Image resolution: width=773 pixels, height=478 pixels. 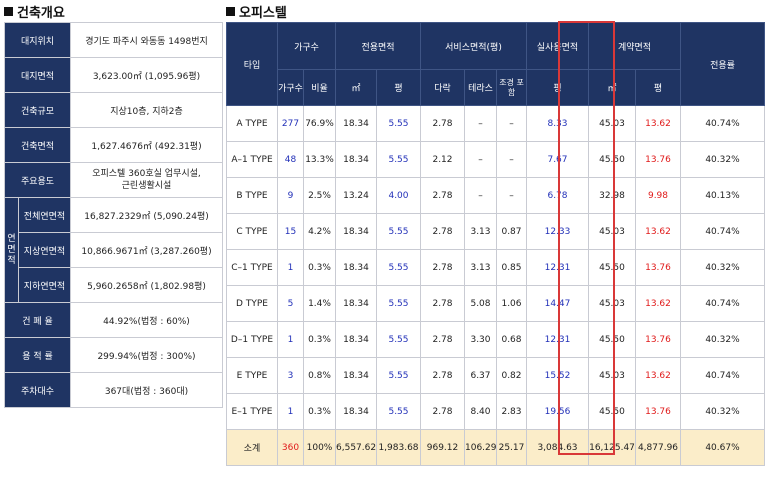 I want to click on cell-landscape: 0.87, so click(x=511, y=231).